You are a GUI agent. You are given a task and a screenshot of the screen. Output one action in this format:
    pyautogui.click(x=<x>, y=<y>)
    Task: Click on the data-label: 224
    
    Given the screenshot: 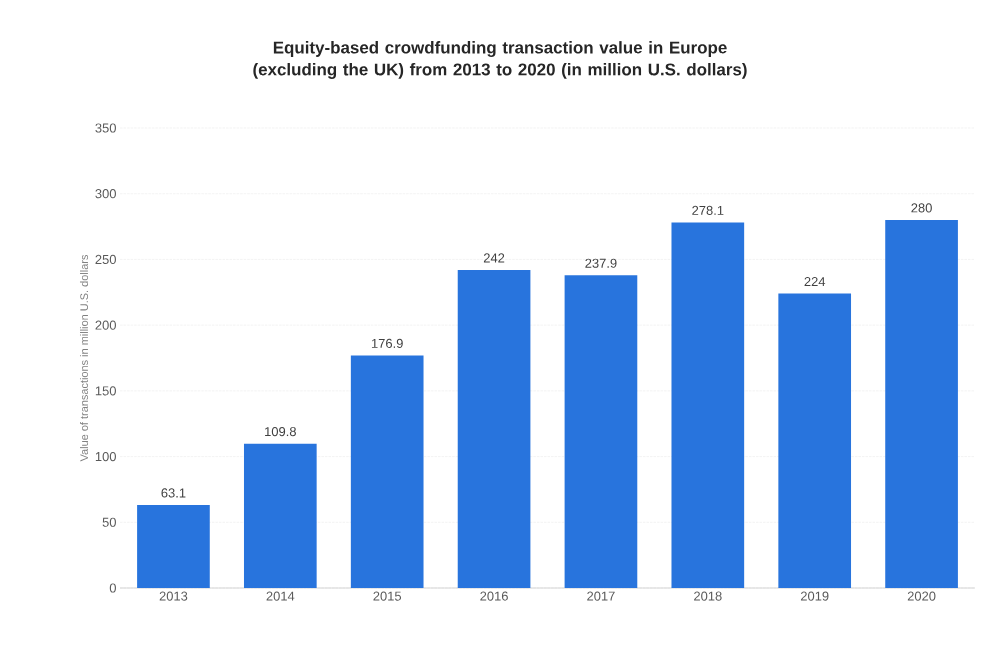 What is the action you would take?
    pyautogui.click(x=815, y=282)
    